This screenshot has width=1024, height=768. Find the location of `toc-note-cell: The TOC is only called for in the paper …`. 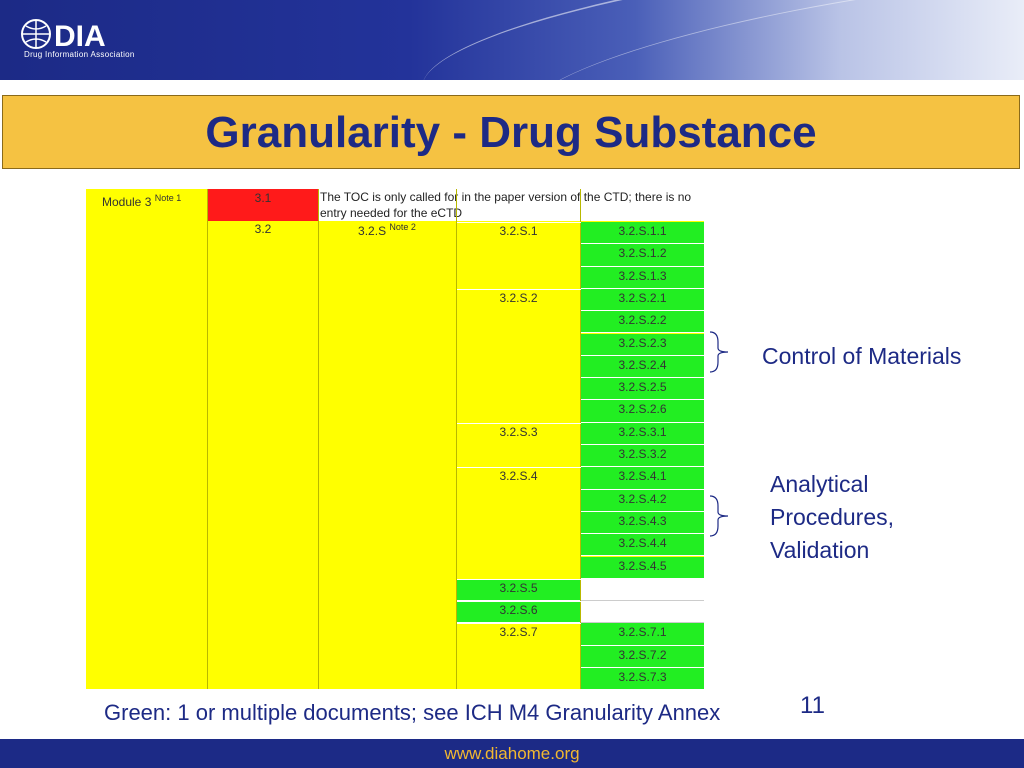

toc-note-cell: The TOC is only called for in the paper … is located at coordinates (511, 205).